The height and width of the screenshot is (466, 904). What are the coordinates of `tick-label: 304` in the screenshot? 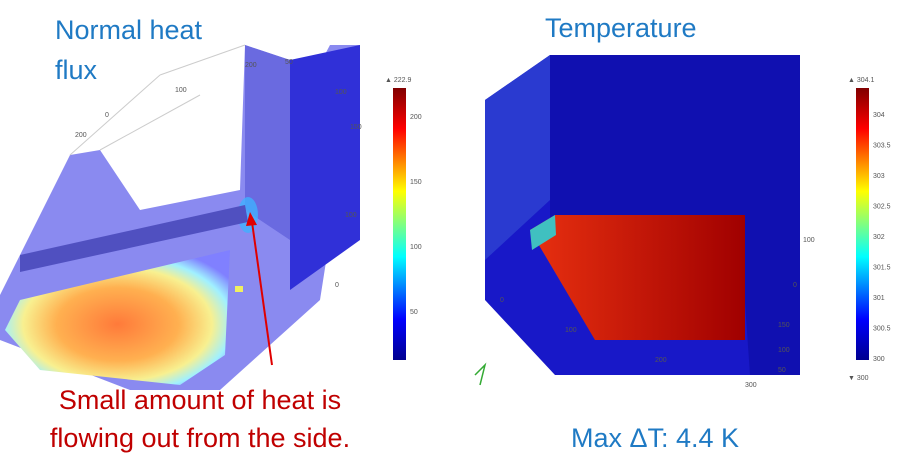 It's located at (879, 115).